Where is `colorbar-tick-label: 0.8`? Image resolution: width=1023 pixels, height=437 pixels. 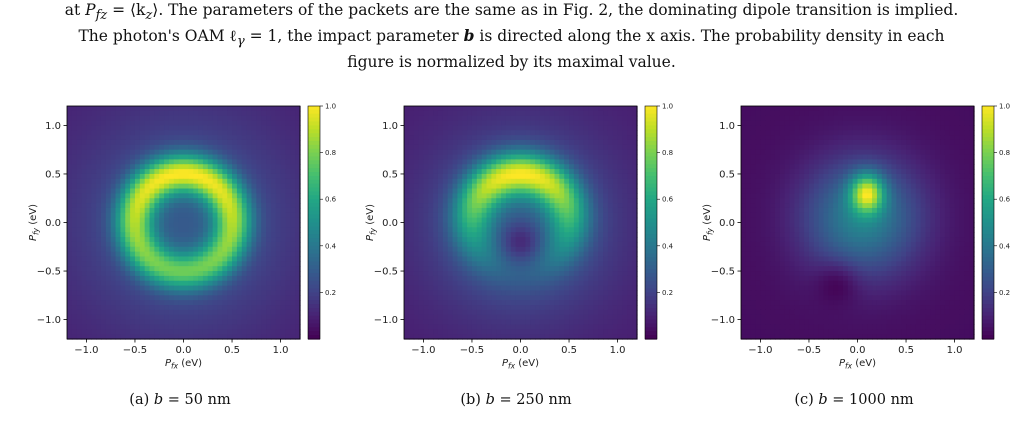 colorbar-tick-label: 0.8 is located at coordinates (667, 153).